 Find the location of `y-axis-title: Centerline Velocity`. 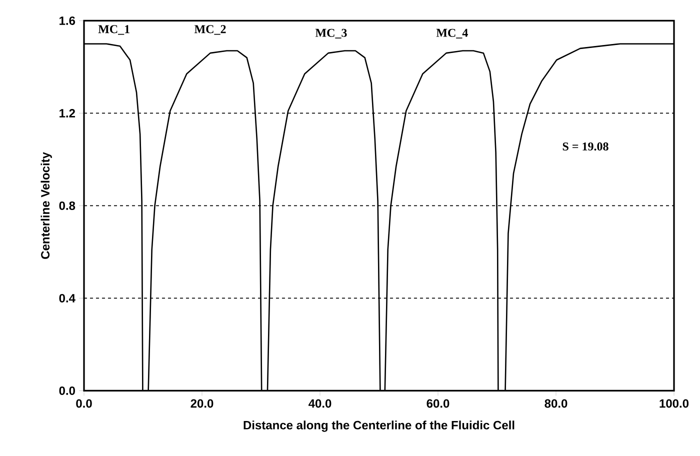

y-axis-title: Centerline Velocity is located at coordinates (46, 205).